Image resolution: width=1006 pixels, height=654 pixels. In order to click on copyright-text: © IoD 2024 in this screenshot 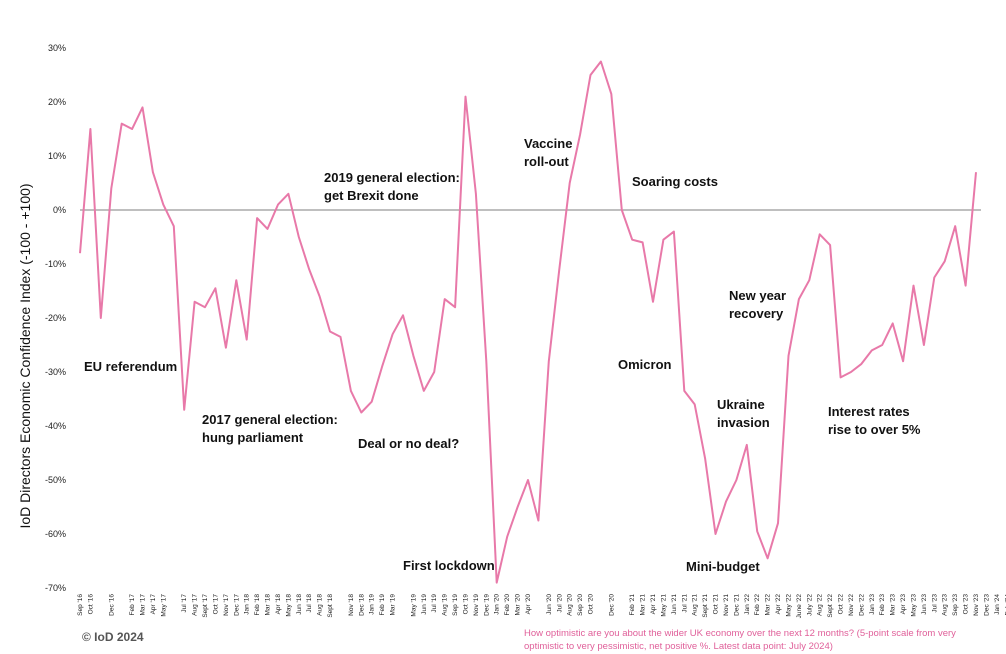, I will do `click(113, 637)`.